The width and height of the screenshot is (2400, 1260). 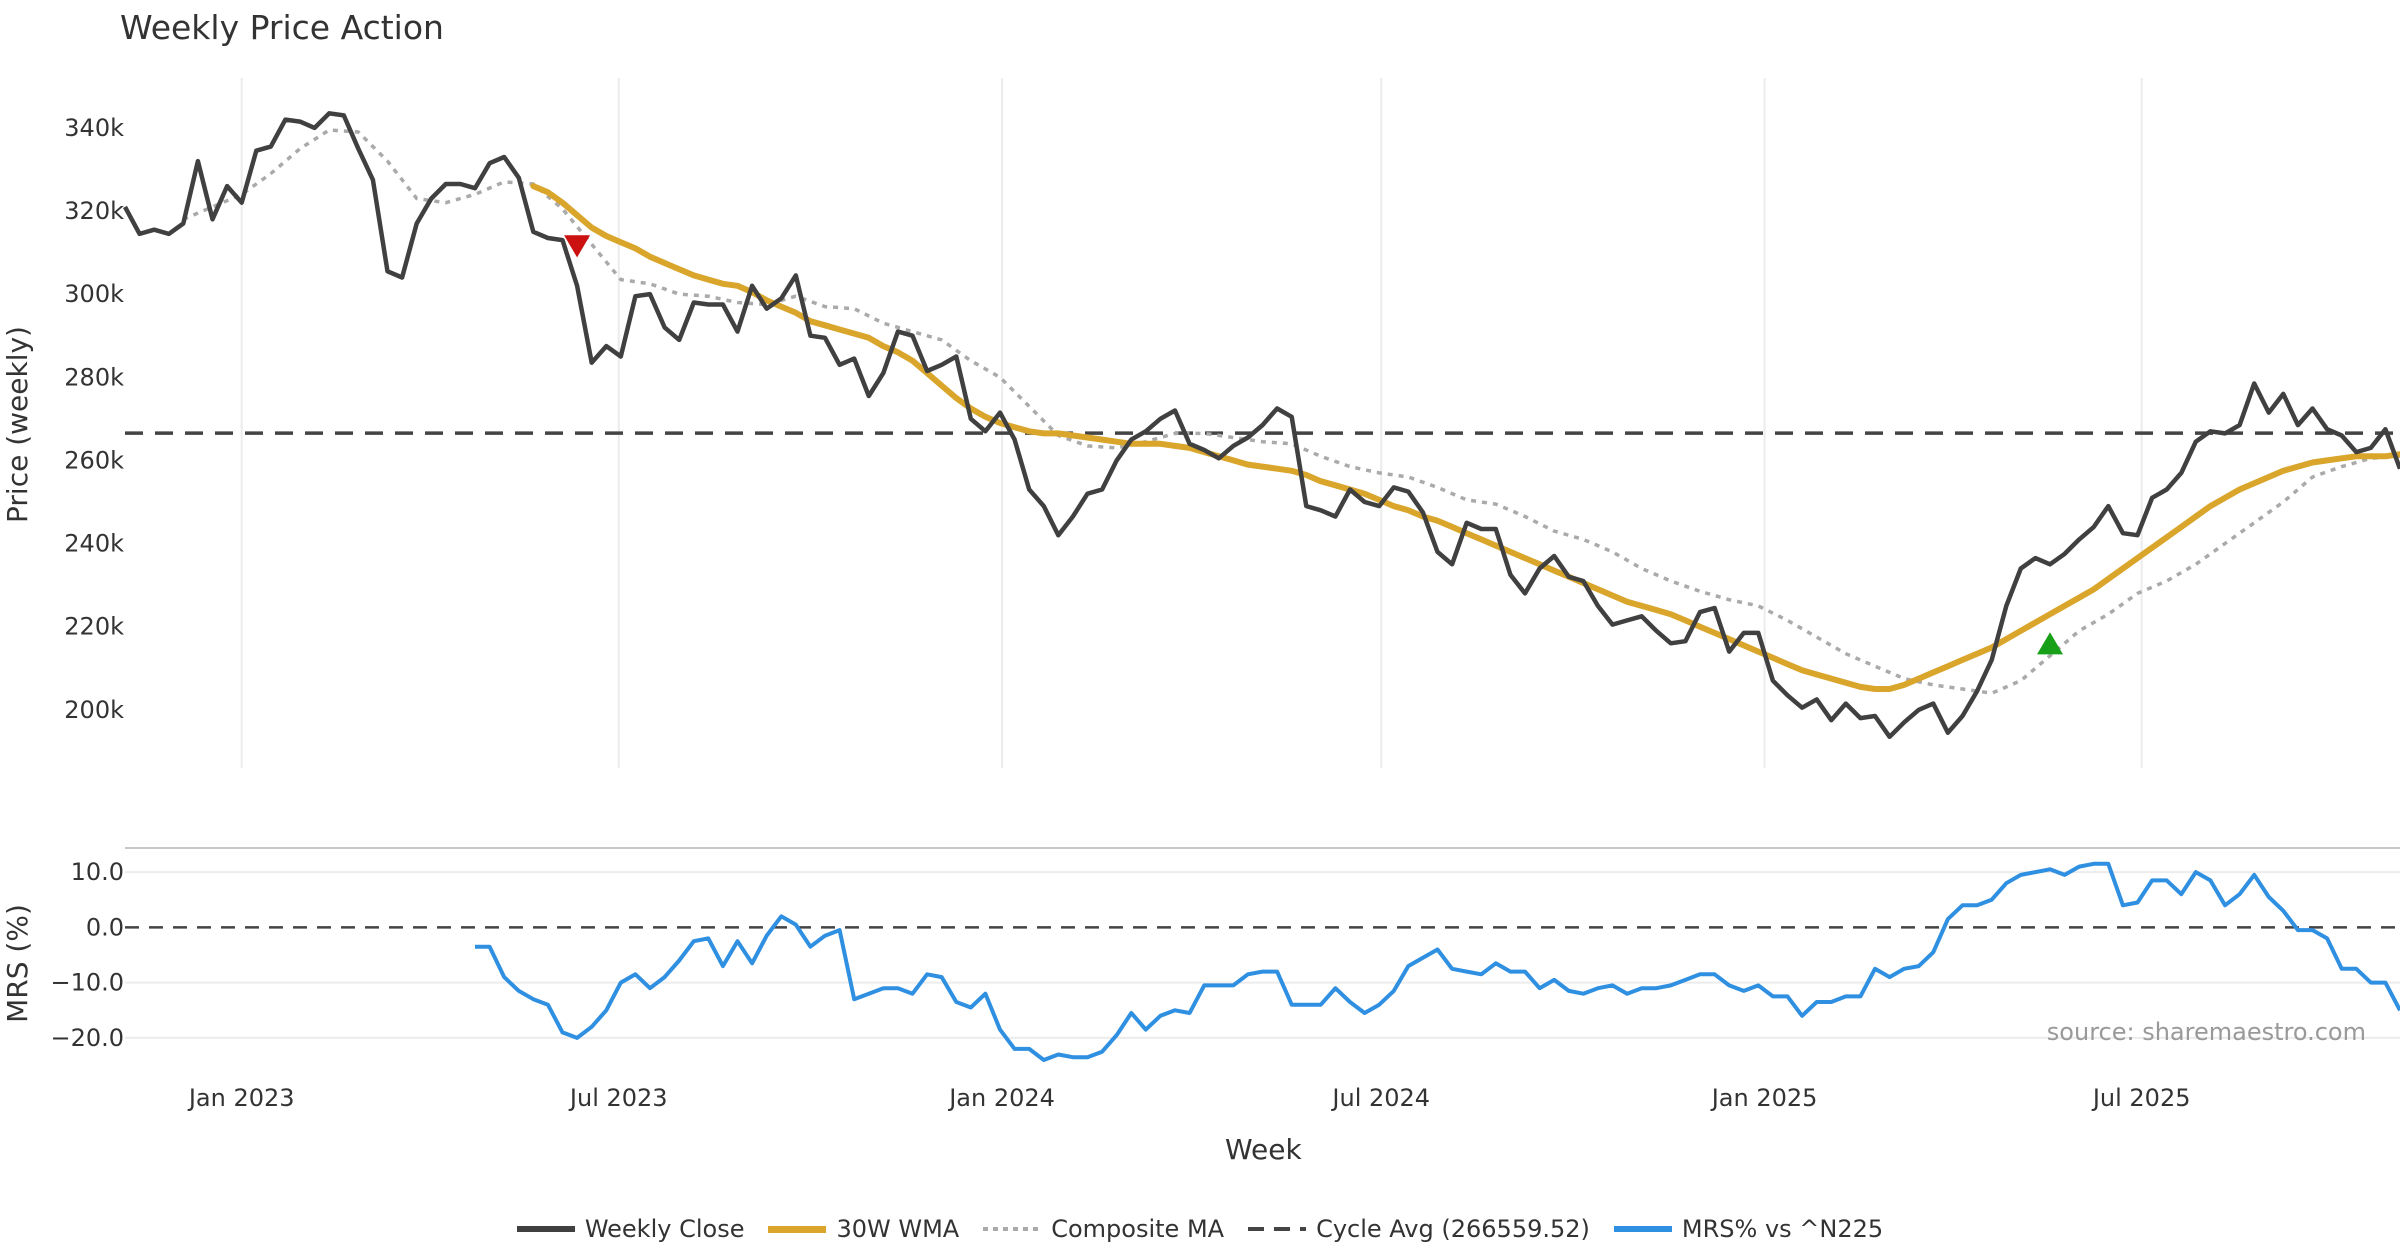 I want to click on legend-item-wma: 30W WMA, so click(x=863, y=1229).